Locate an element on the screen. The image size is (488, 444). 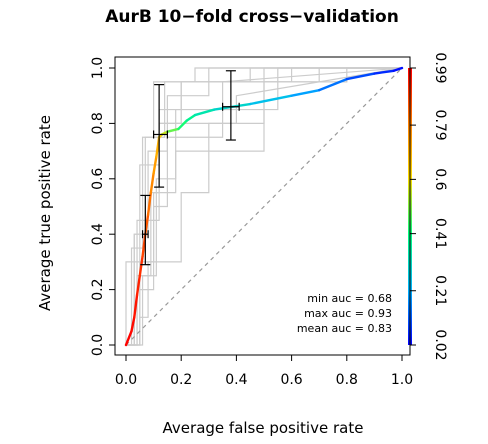
x-axis-label: Average false positive rate is located at coordinates (263, 428).